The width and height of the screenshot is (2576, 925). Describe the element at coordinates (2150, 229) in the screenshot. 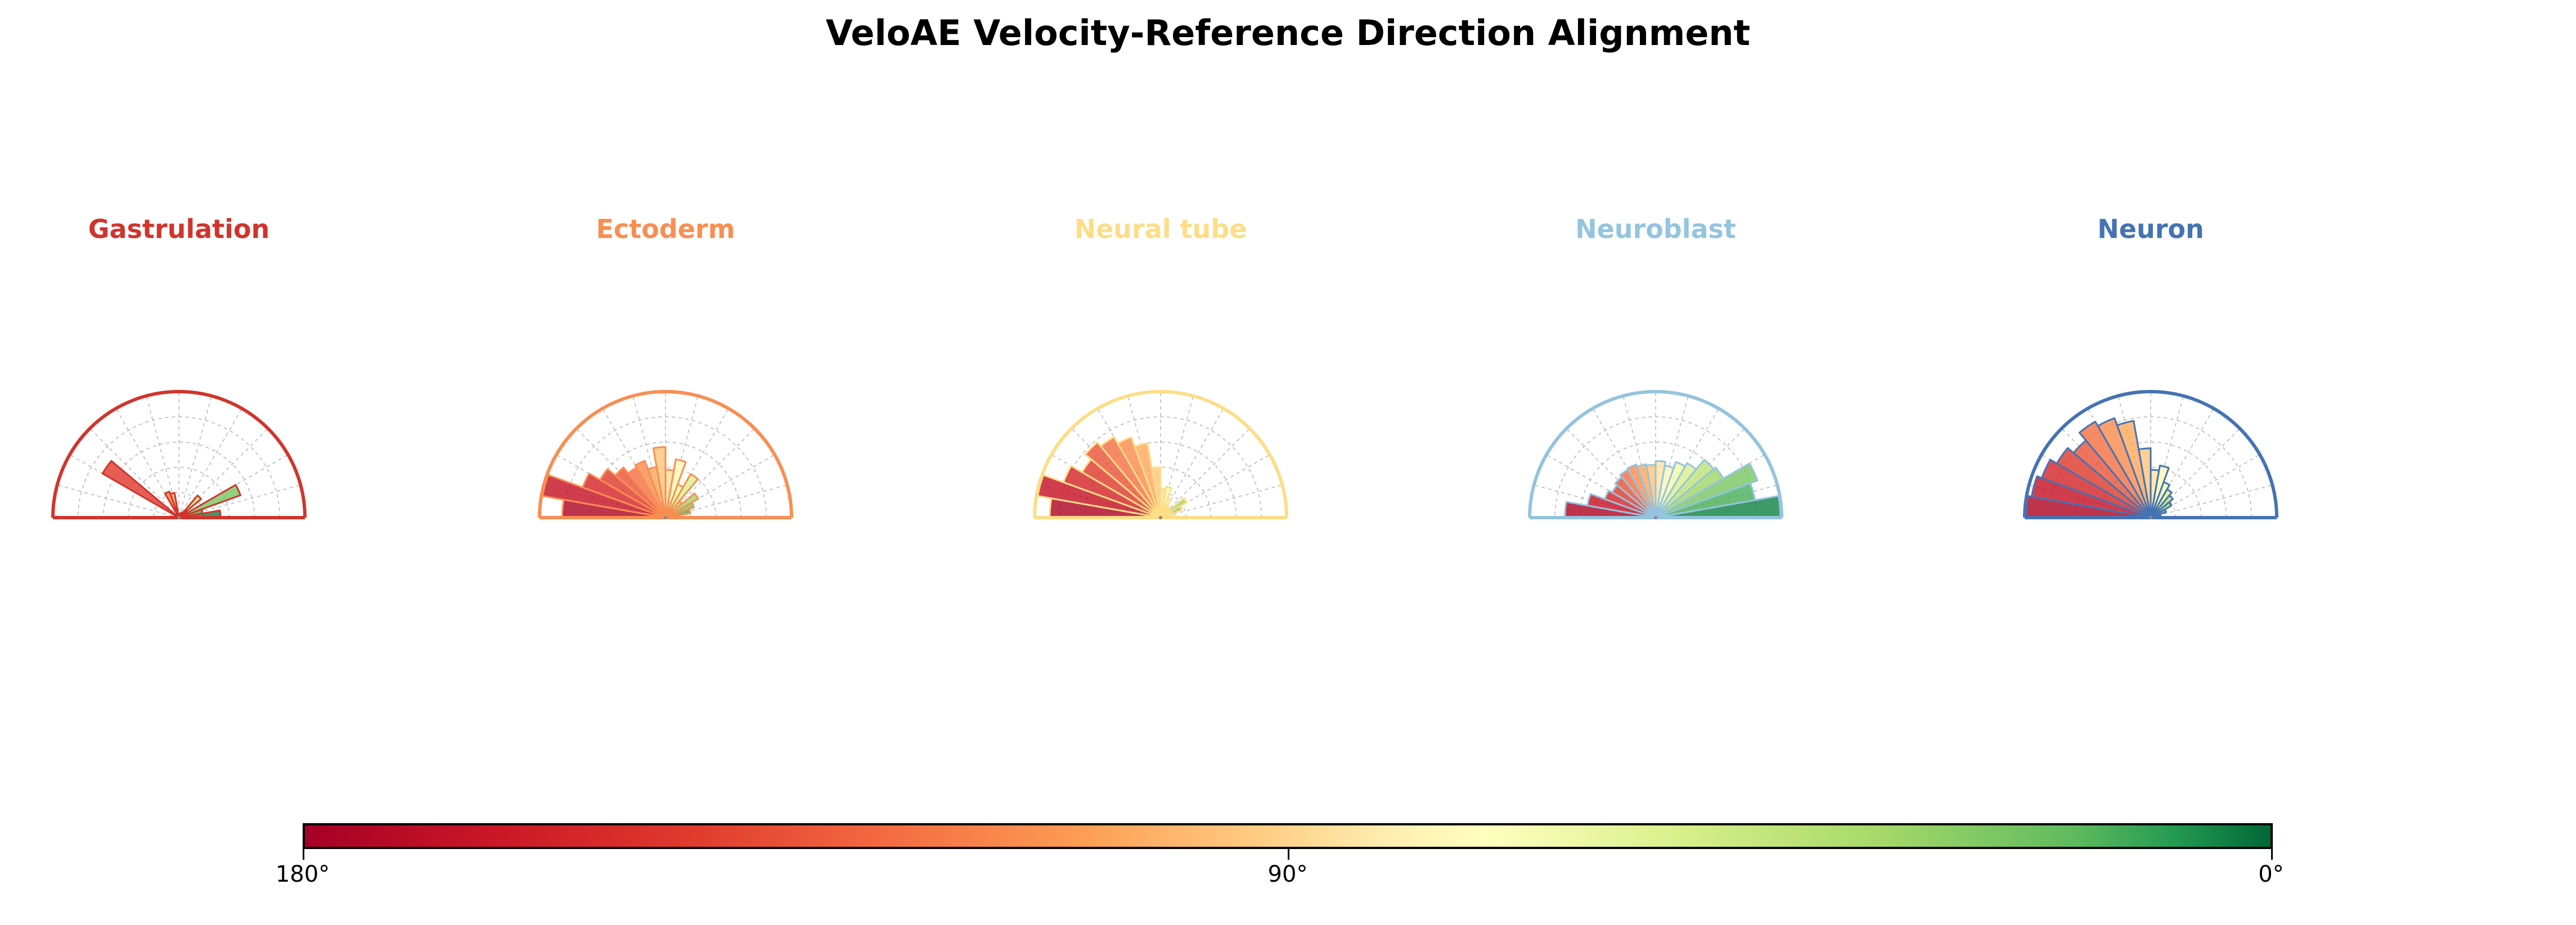

I see `polar-panel-title: Neuron` at that location.